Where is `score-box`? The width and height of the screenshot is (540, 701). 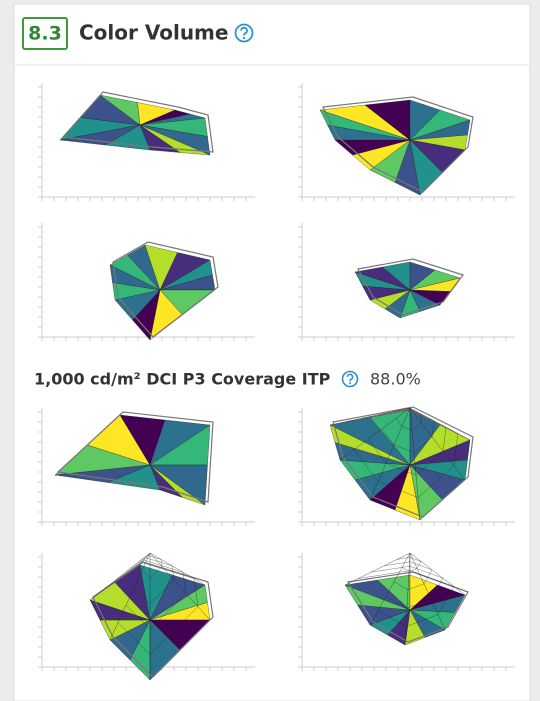
score-box is located at coordinates (45, 33).